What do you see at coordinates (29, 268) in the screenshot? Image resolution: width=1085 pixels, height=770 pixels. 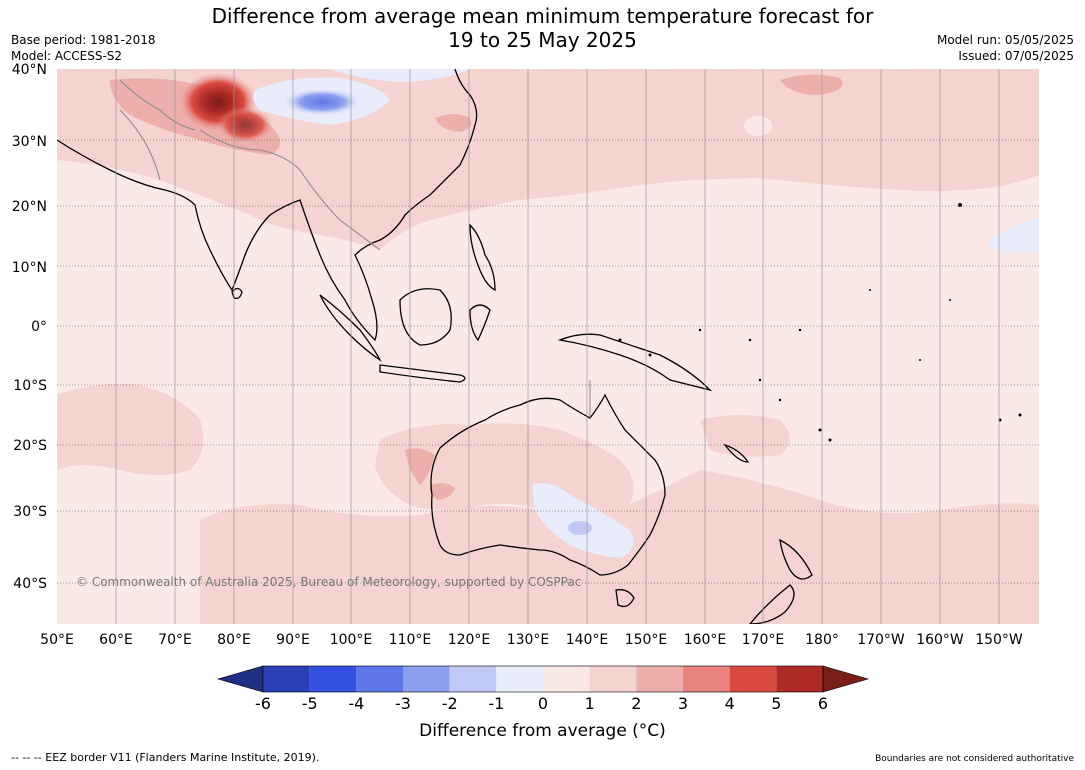 I see `lat-label: 10°N` at bounding box center [29, 268].